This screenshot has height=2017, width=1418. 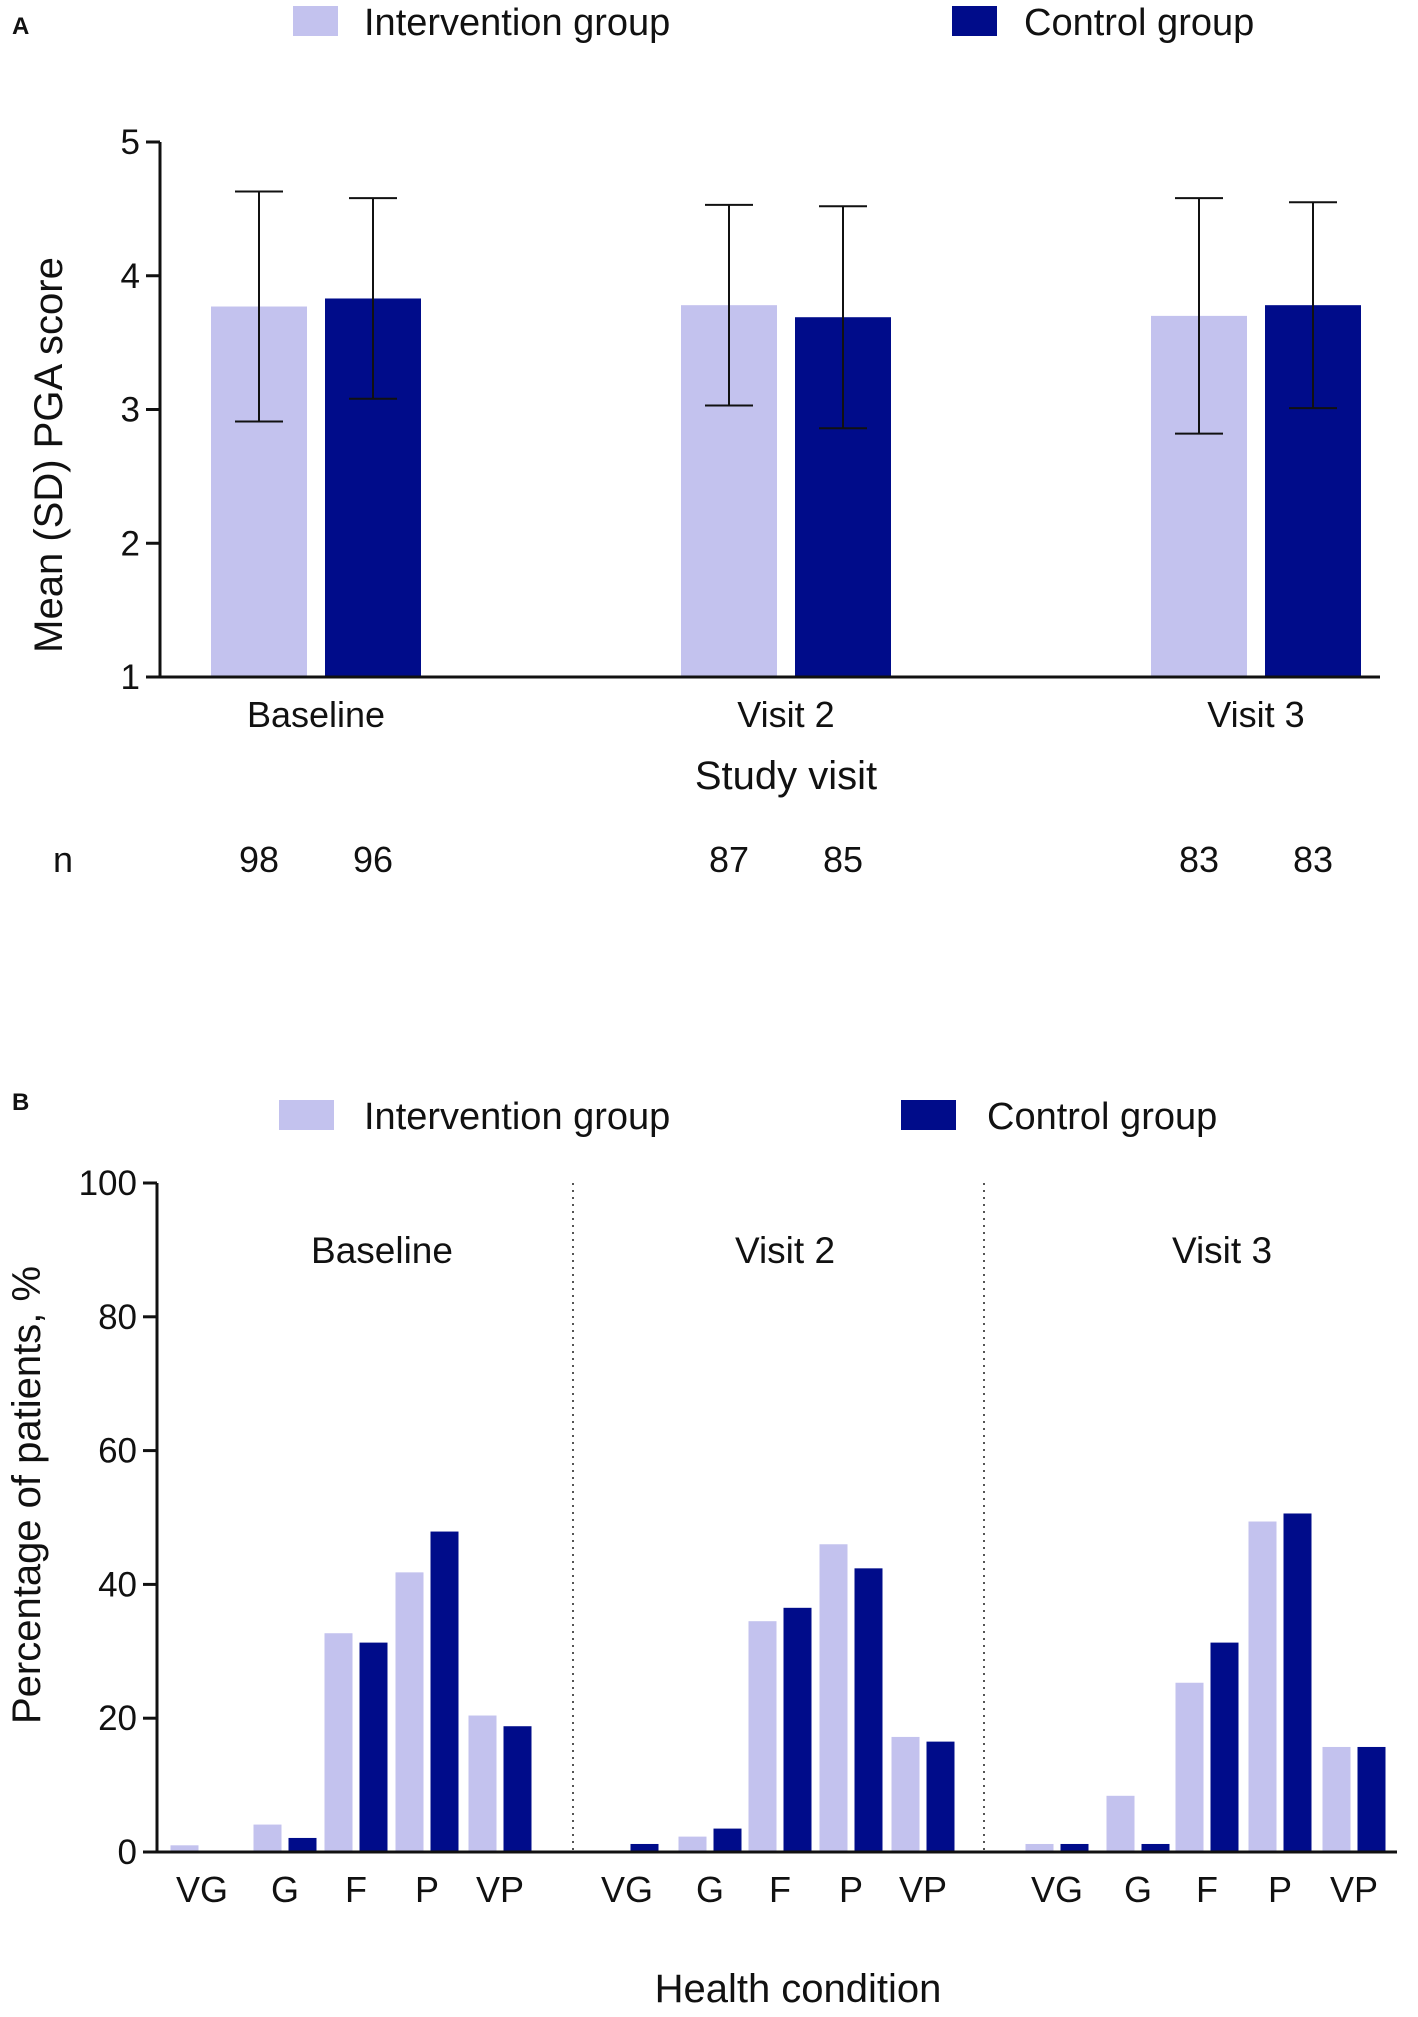 I want to click on n-value: 85, so click(x=843, y=859).